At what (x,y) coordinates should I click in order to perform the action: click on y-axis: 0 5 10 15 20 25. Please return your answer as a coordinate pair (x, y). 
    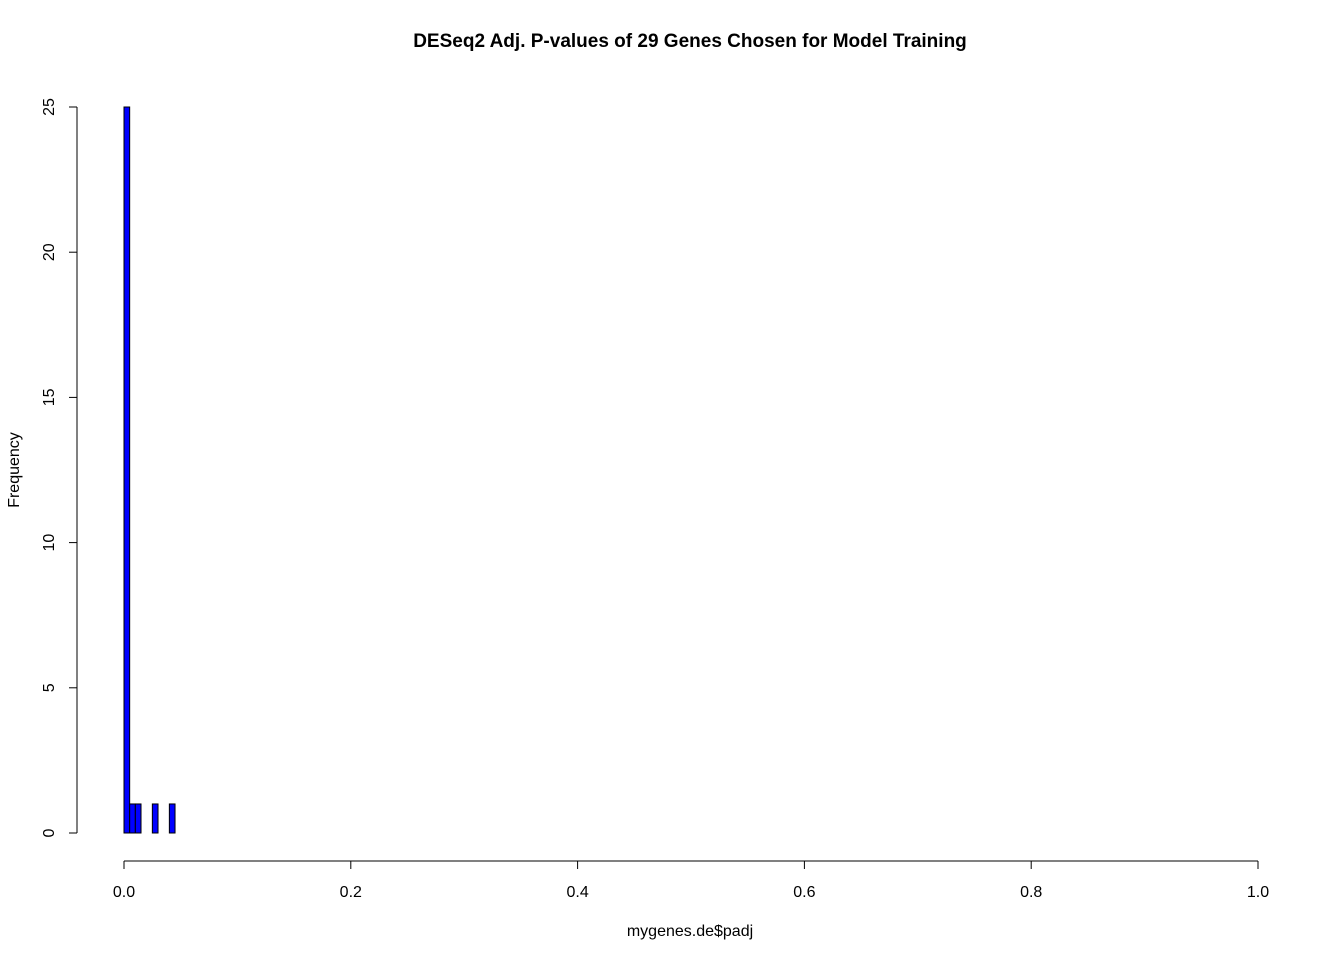
    Looking at the image, I should click on (59, 467).